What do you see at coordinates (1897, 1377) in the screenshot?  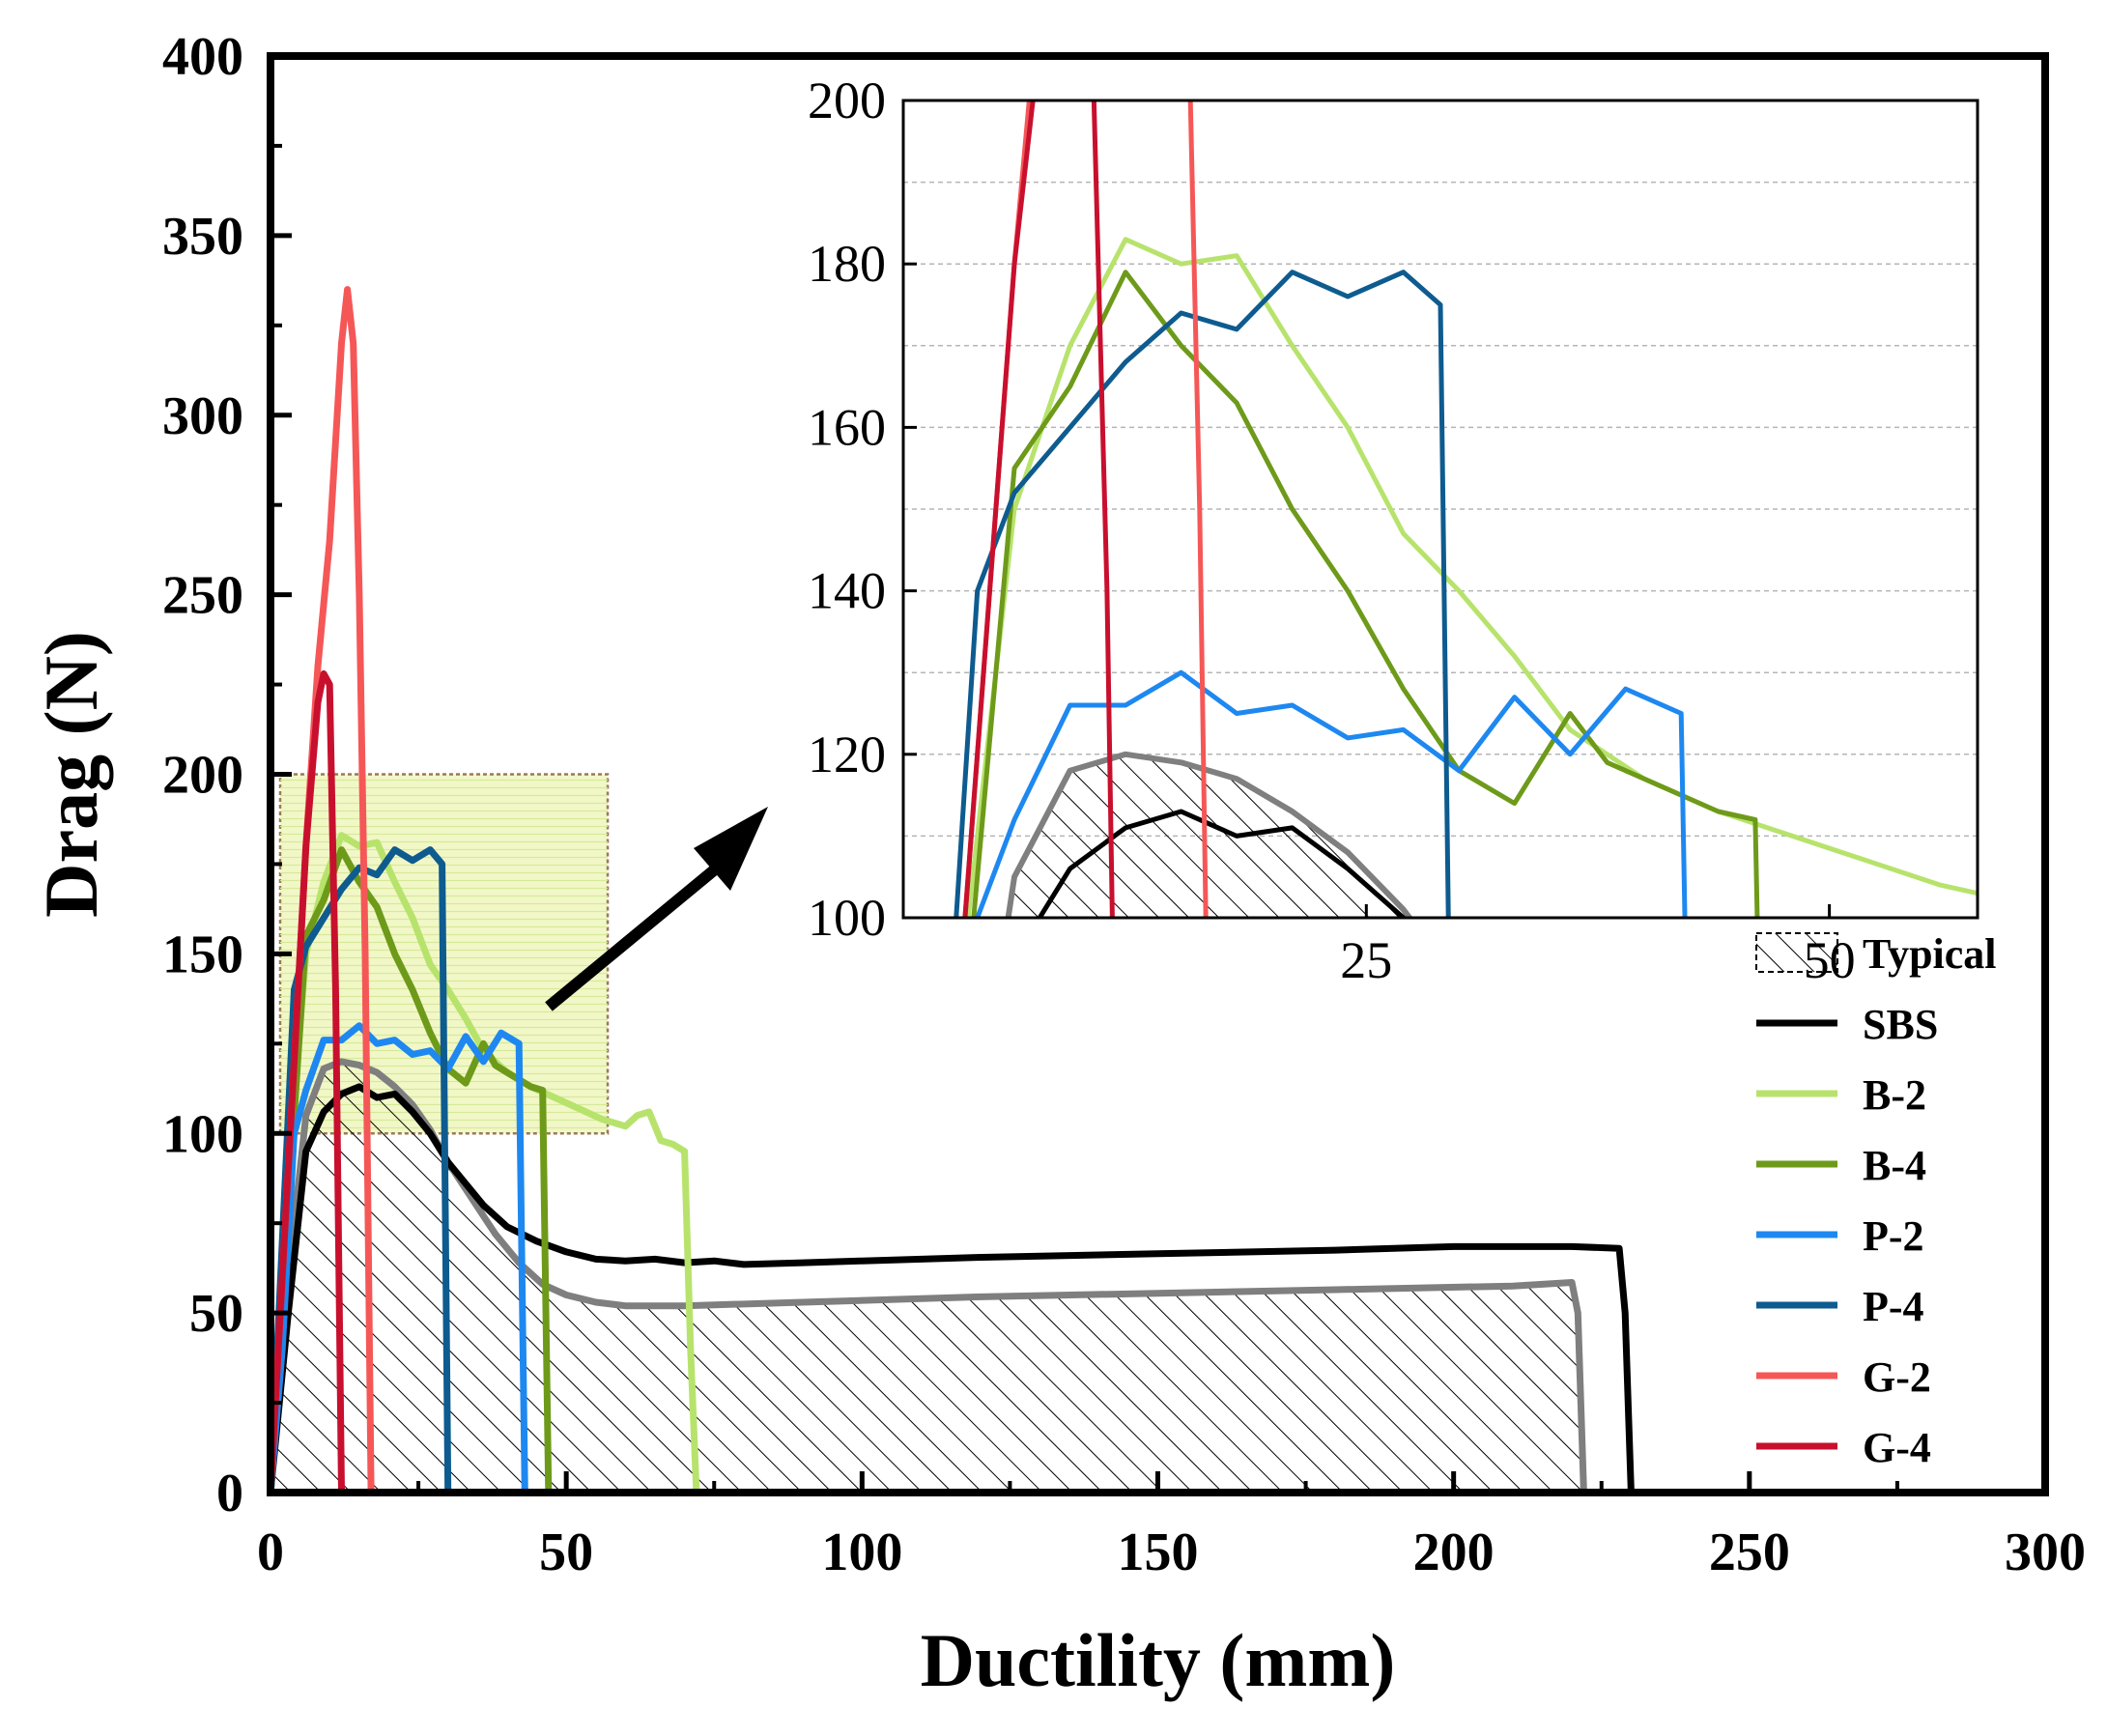 I see `legend-label-g-2: G-2` at bounding box center [1897, 1377].